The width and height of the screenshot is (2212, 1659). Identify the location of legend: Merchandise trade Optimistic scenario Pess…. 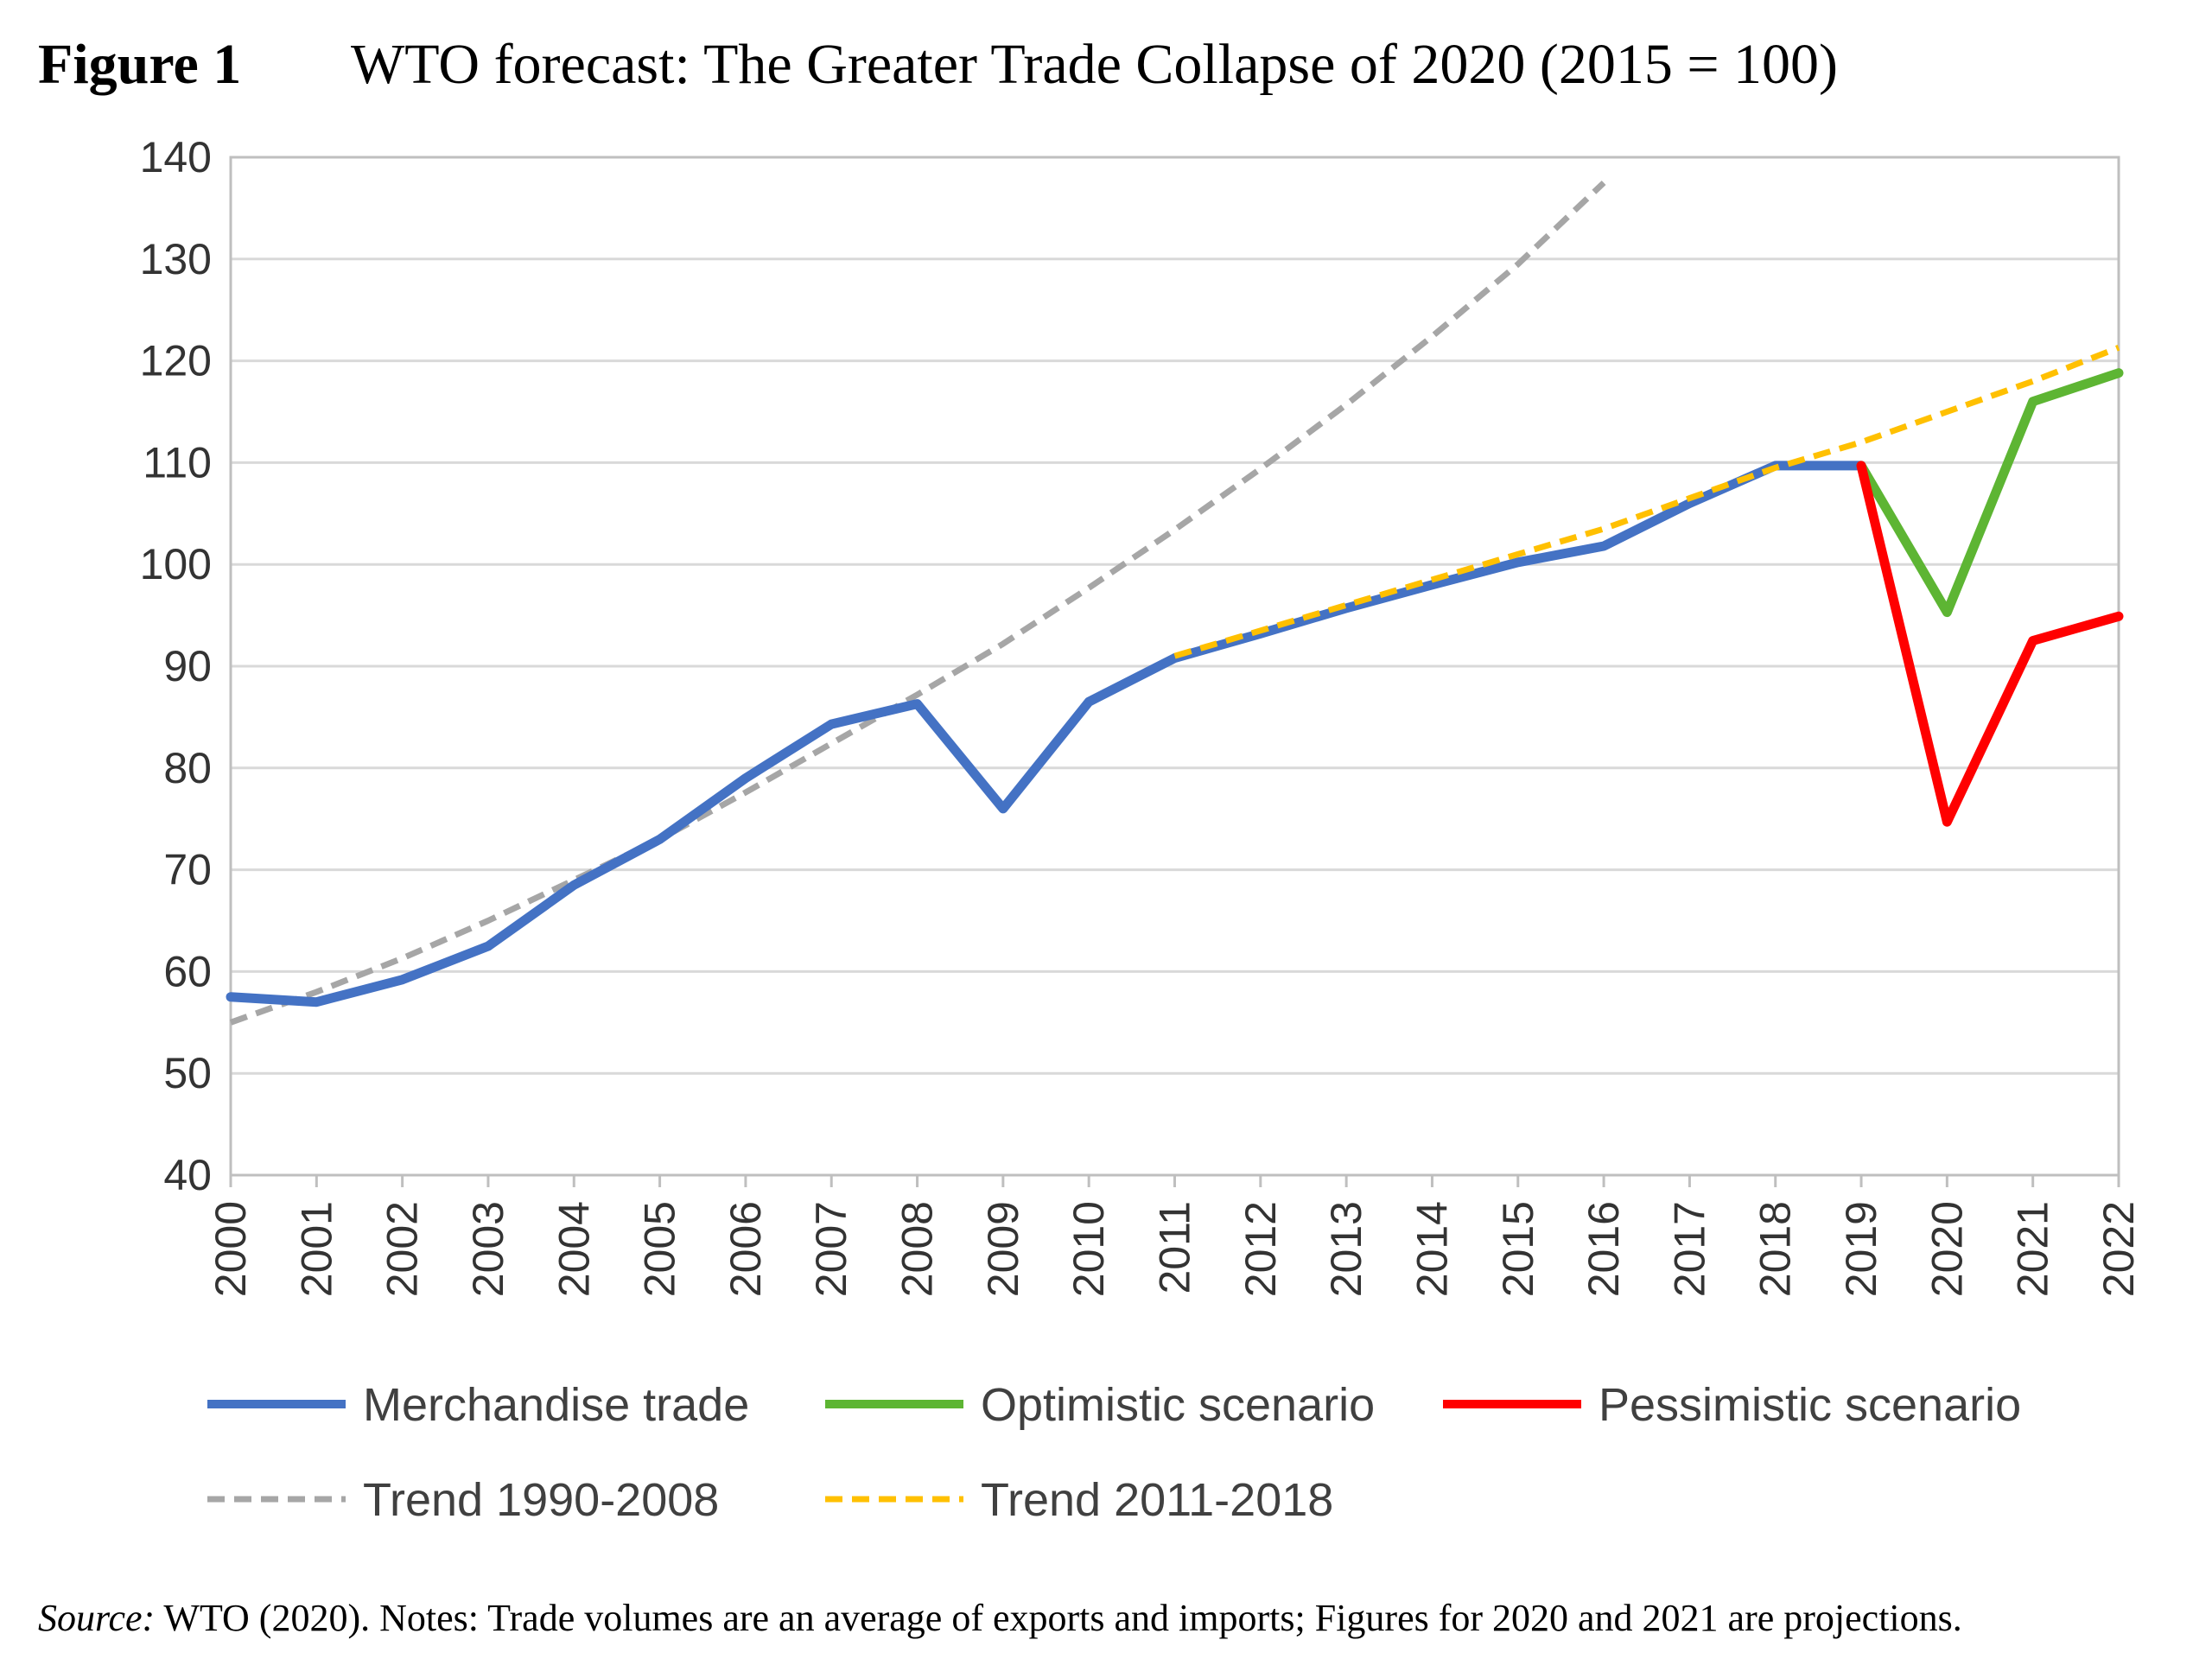
(1114, 1452).